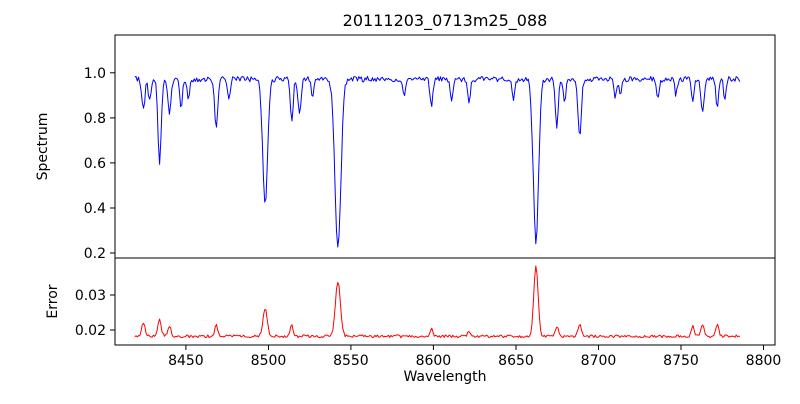 Image resolution: width=800 pixels, height=404 pixels. I want to click on y-tick-label: 0.6, so click(95, 164).